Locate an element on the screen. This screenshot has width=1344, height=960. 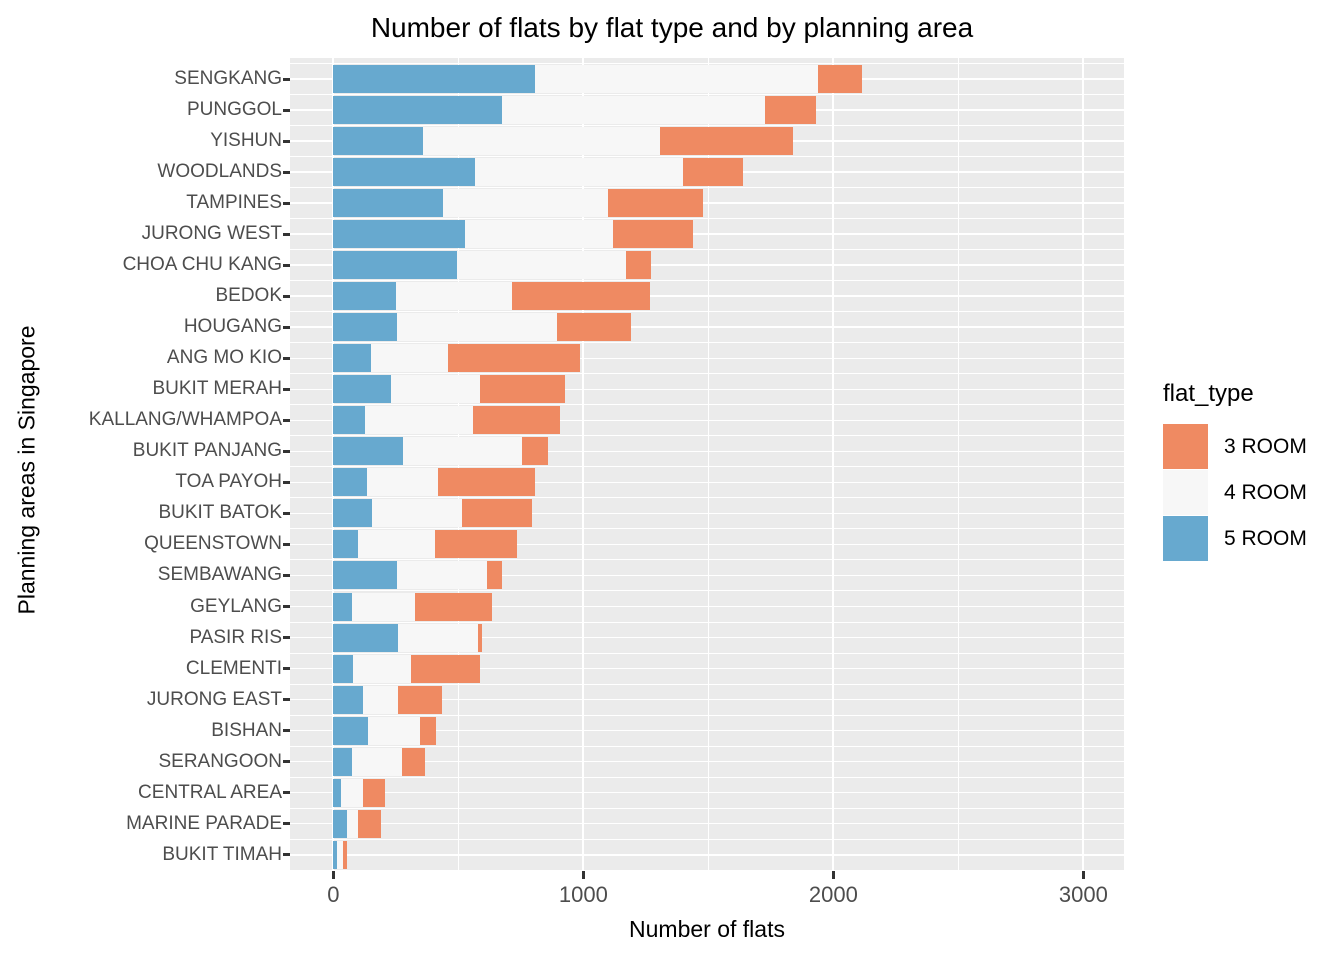
legend-label: 3 ROOM is located at coordinates (1265, 446).